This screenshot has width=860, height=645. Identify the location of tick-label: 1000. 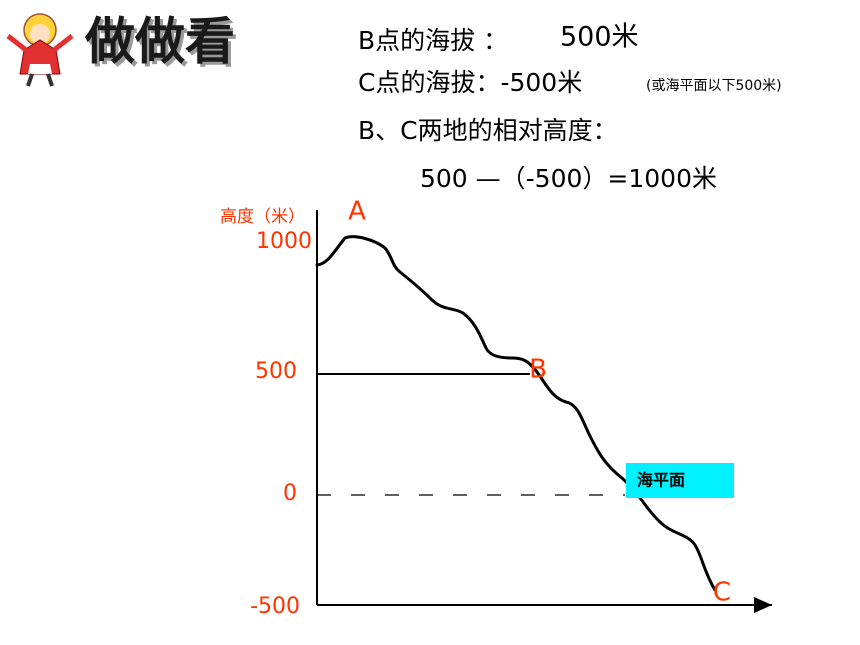
(284, 241).